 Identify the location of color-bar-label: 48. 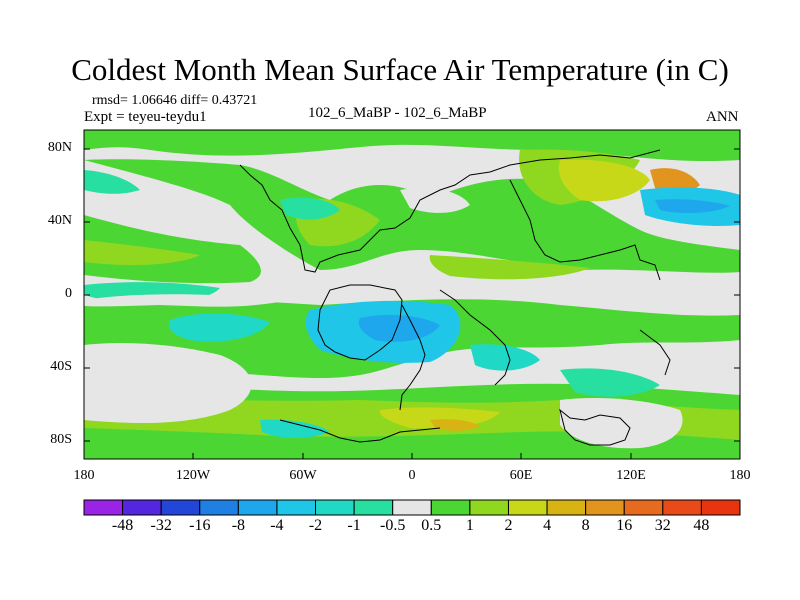
(701, 525).